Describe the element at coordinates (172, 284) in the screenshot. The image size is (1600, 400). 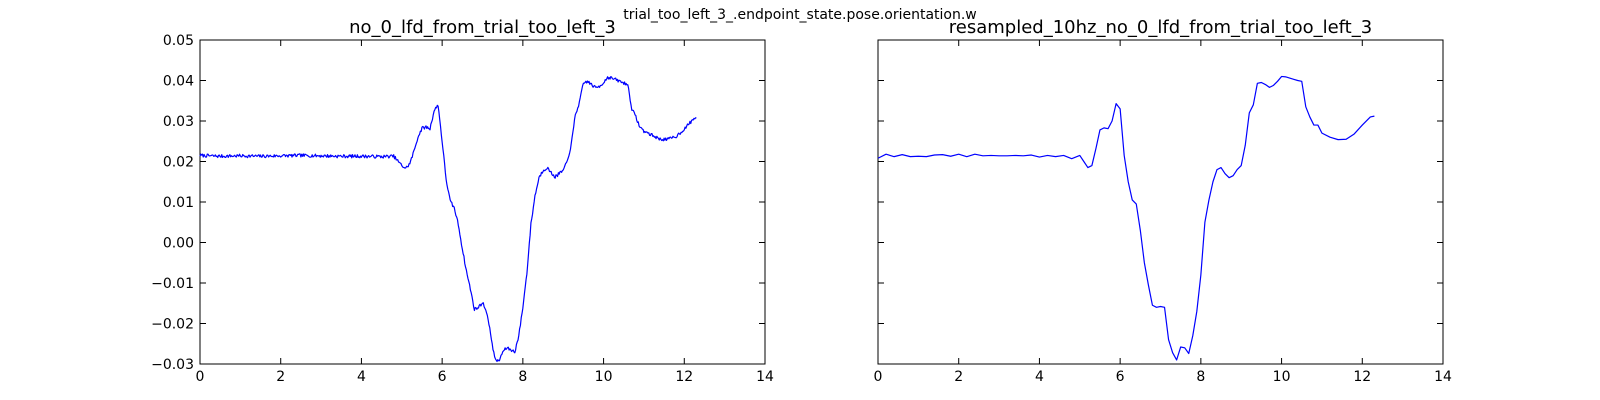
I see `left-chart-ytick-label: −0.01` at that location.